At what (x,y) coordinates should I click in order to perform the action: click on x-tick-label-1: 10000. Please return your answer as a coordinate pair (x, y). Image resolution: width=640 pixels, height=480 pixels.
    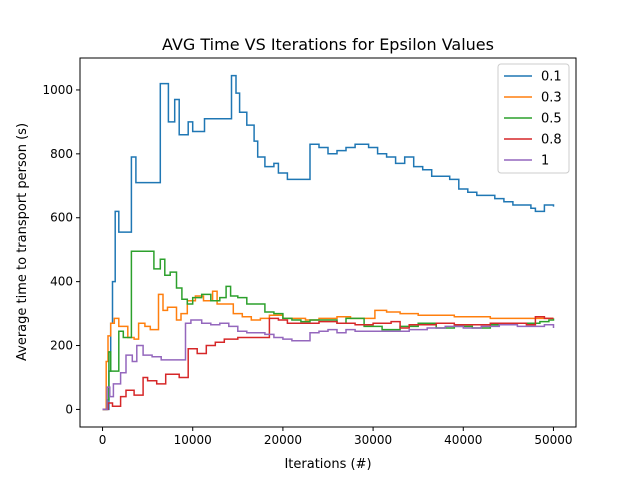
    Looking at the image, I should click on (193, 440).